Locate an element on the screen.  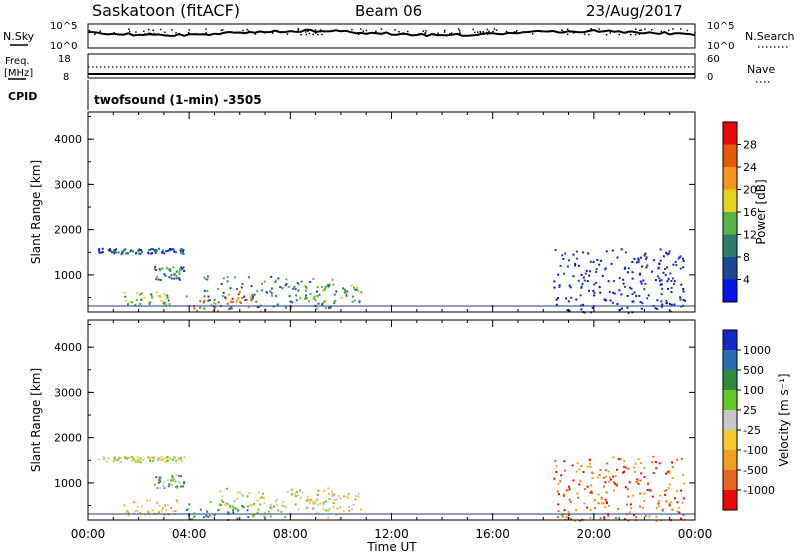
velocity-colorbar-segment is located at coordinates (730, 380).